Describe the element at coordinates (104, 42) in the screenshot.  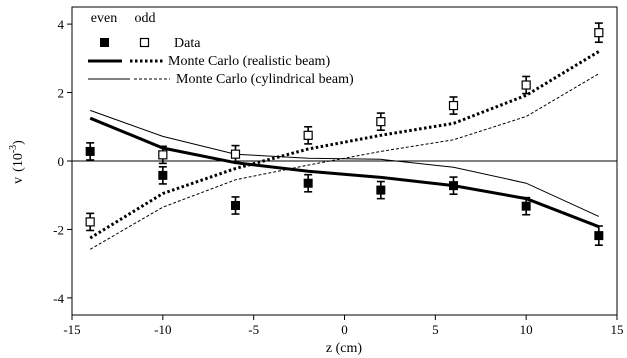
I see `legend-marker-even-filled-square` at that location.